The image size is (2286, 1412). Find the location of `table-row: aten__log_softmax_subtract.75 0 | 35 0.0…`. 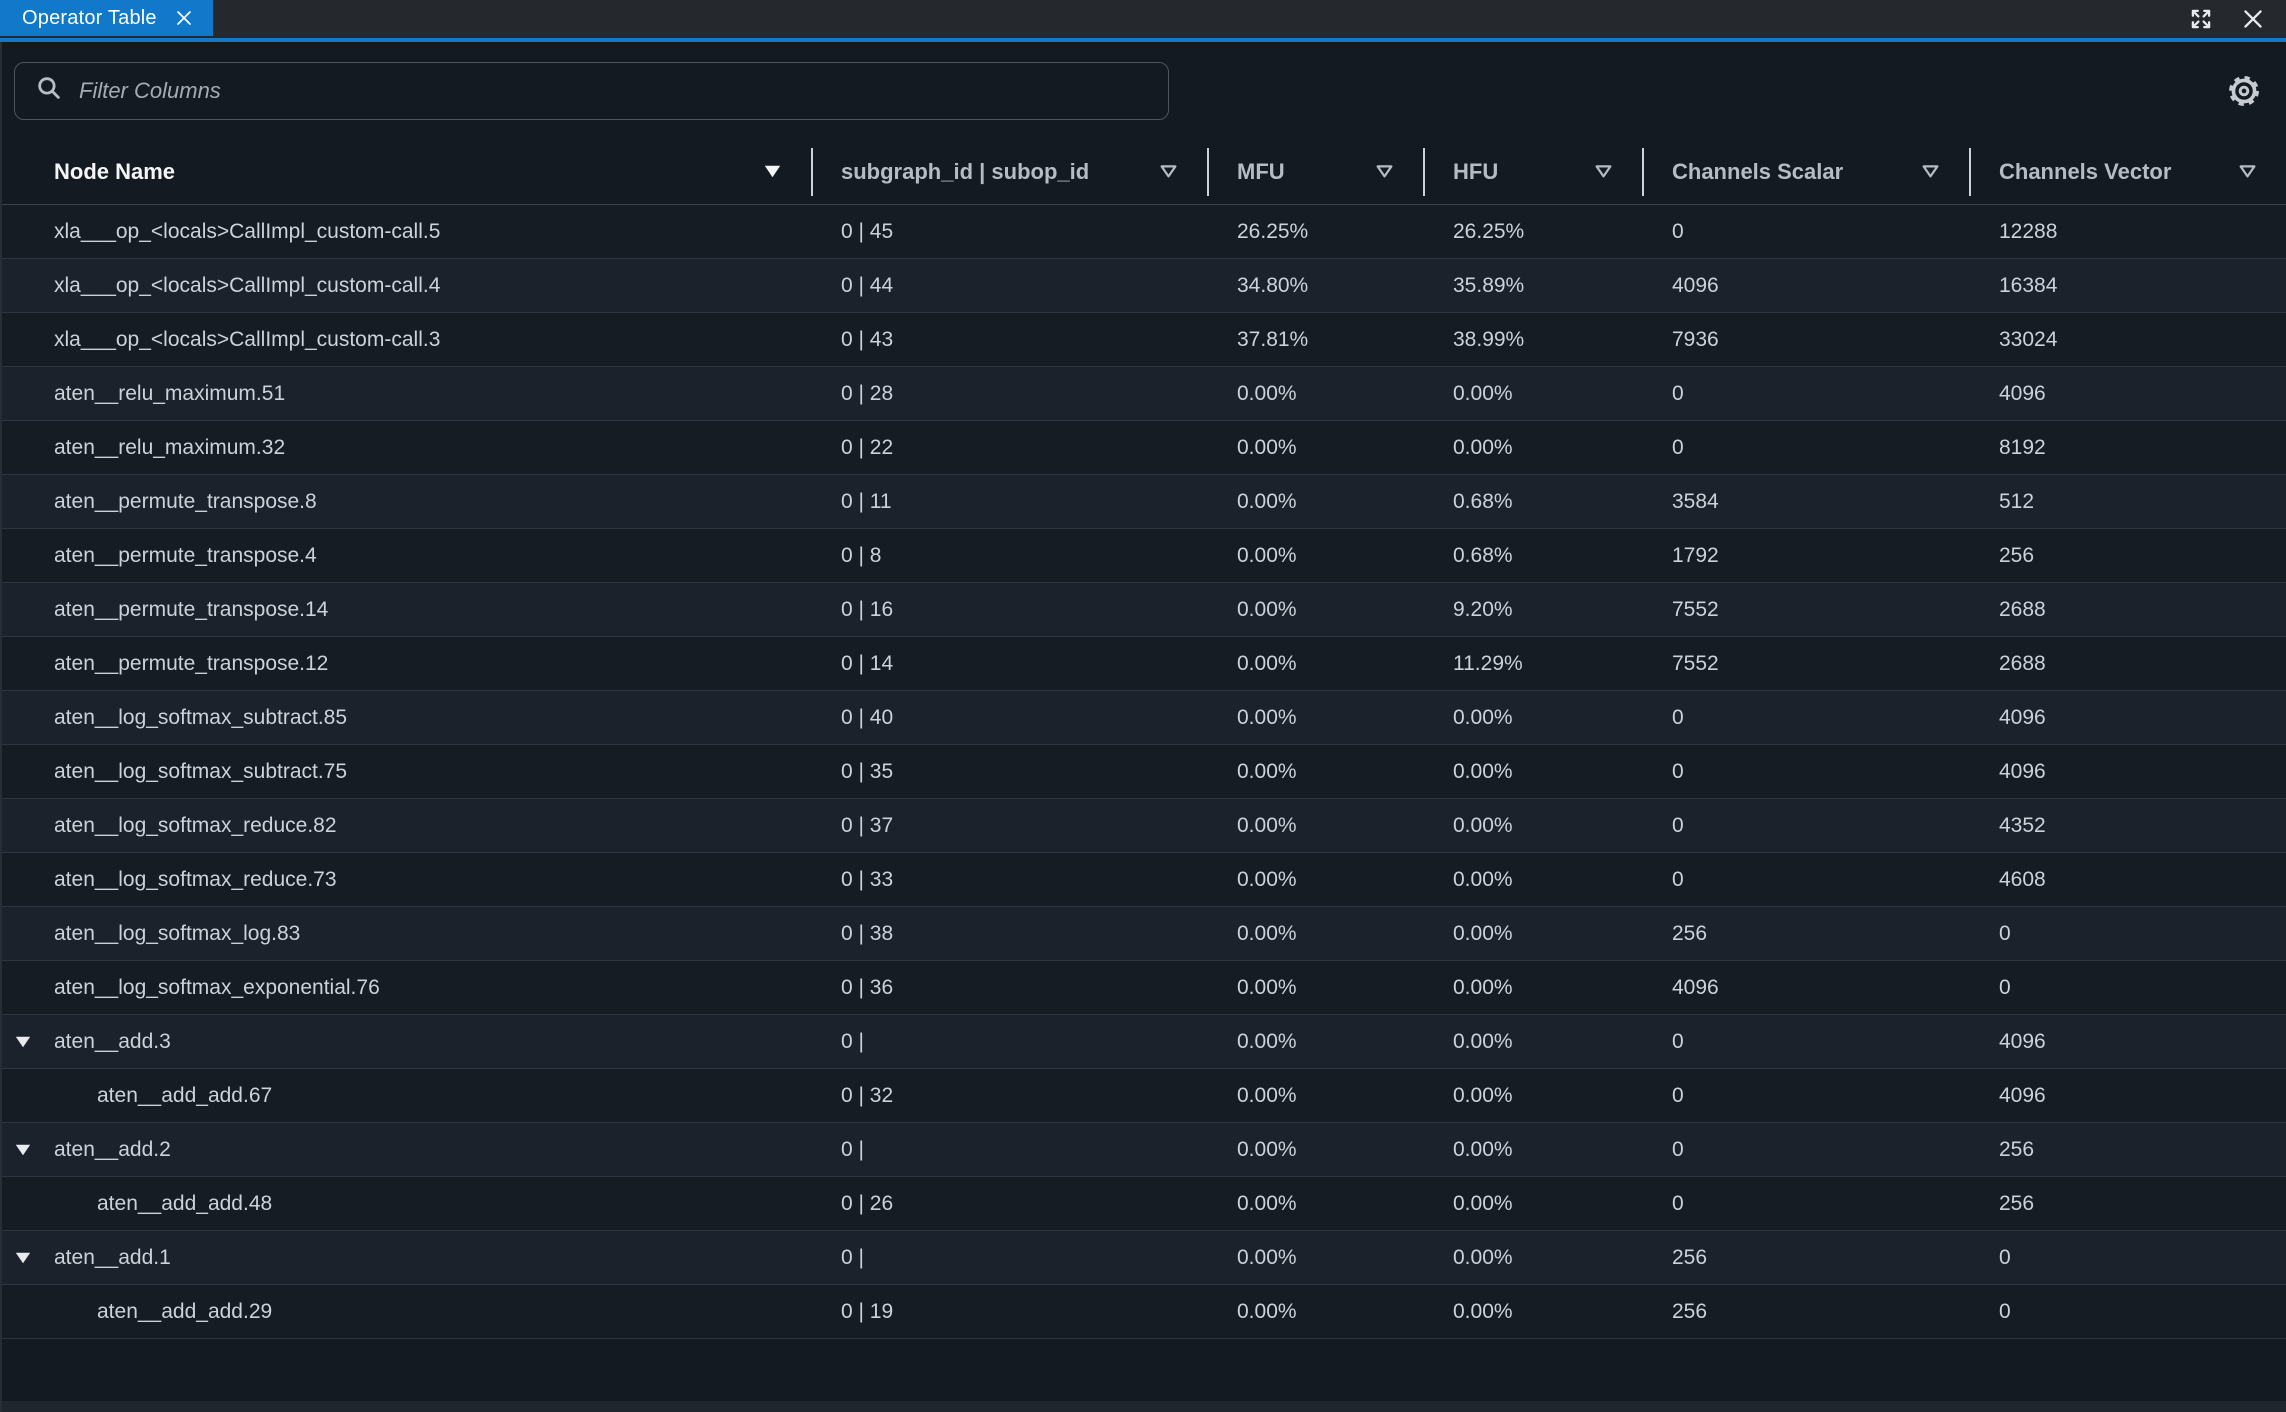

table-row: aten__log_softmax_subtract.75 0 | 35 0.0… is located at coordinates (1144, 772).